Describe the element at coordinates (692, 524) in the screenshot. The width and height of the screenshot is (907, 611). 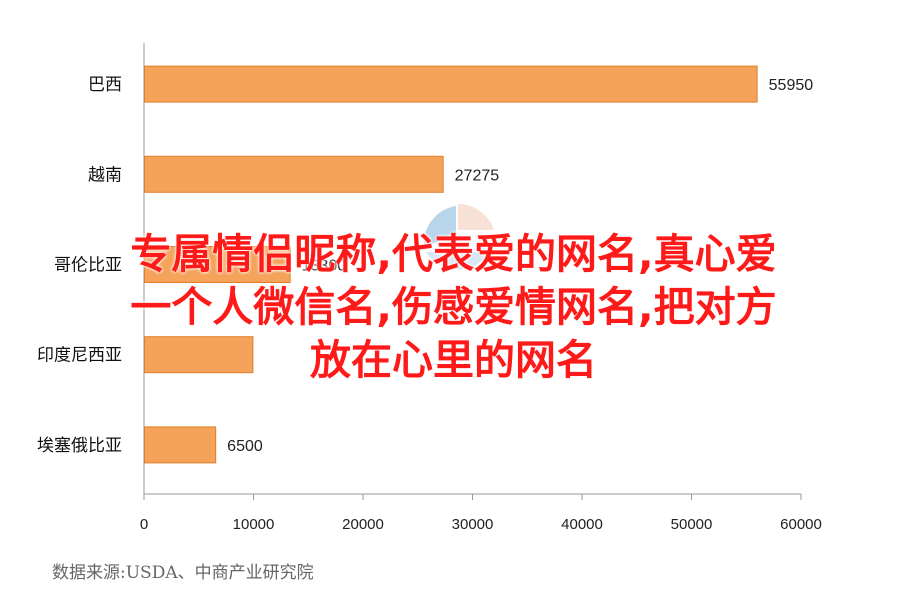
I see `x-tick-label: 50000` at that location.